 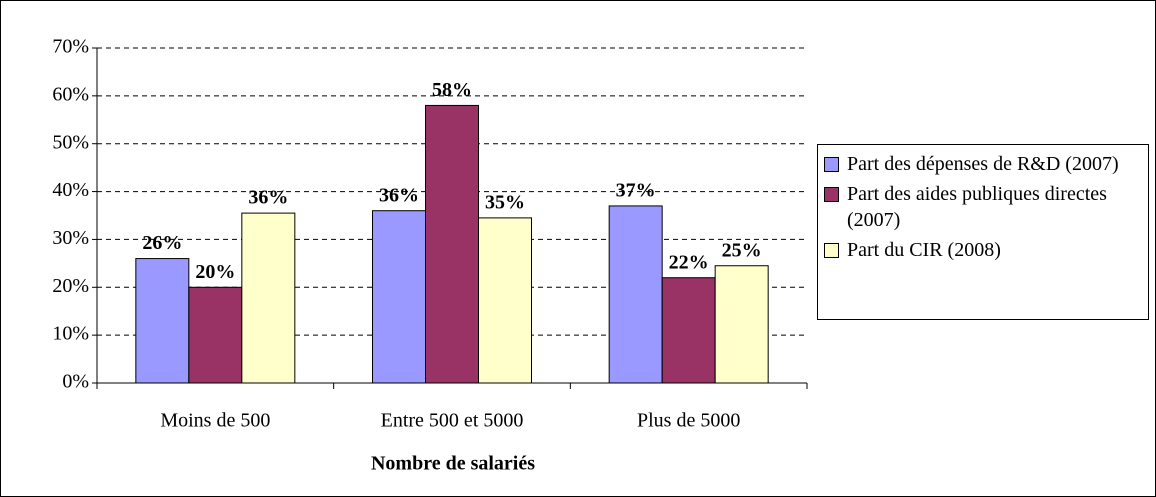 What do you see at coordinates (70, 190) in the screenshot?
I see `y-tick-label: 40%` at bounding box center [70, 190].